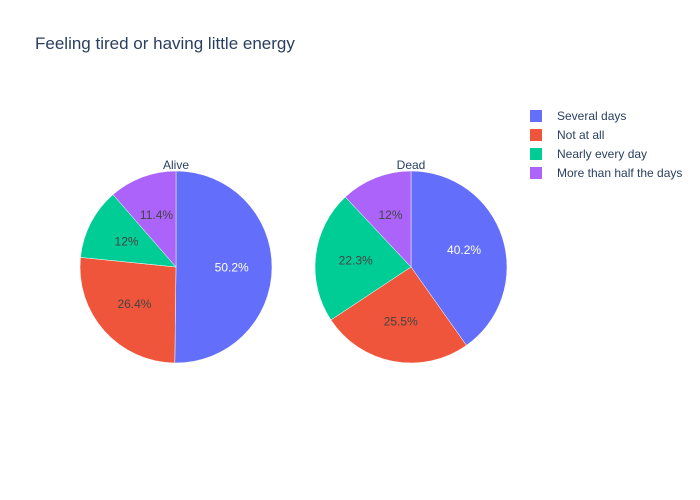 The height and width of the screenshot is (500, 700). What do you see at coordinates (592, 115) in the screenshot?
I see `legend-label: Several days` at bounding box center [592, 115].